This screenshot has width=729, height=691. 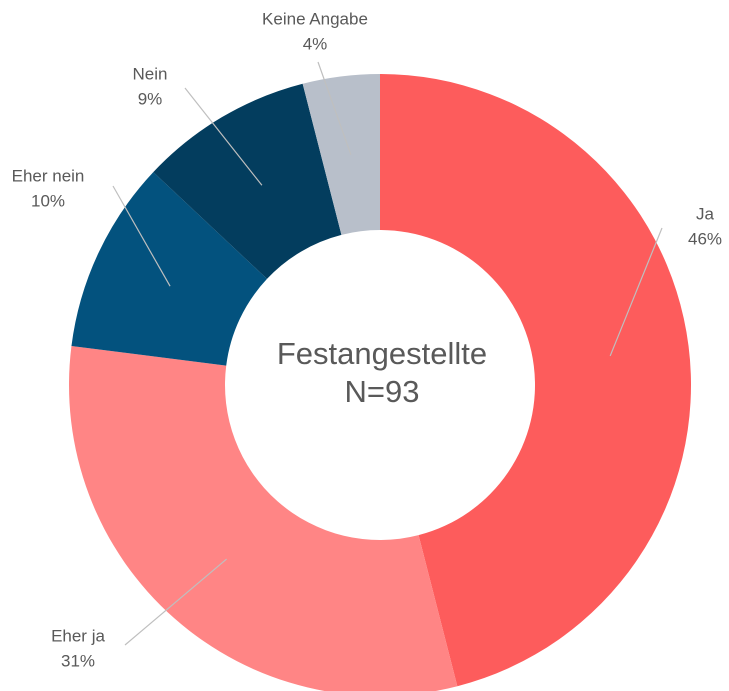 What do you see at coordinates (705, 213) in the screenshot?
I see `slice-label: Ja` at bounding box center [705, 213].